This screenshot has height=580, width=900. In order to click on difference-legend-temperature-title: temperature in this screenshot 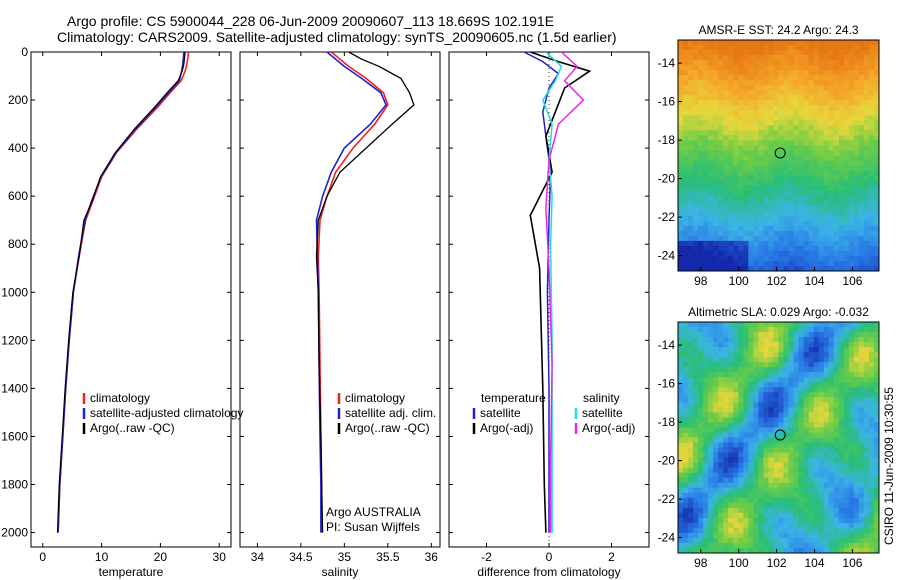, I will do `click(513, 398)`.